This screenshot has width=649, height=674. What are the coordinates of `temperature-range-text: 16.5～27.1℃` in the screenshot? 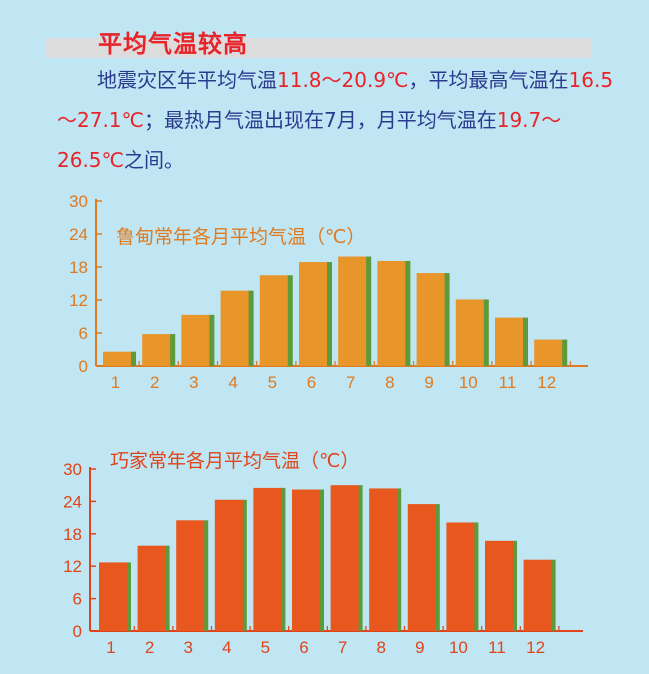 It's located at (335, 100).